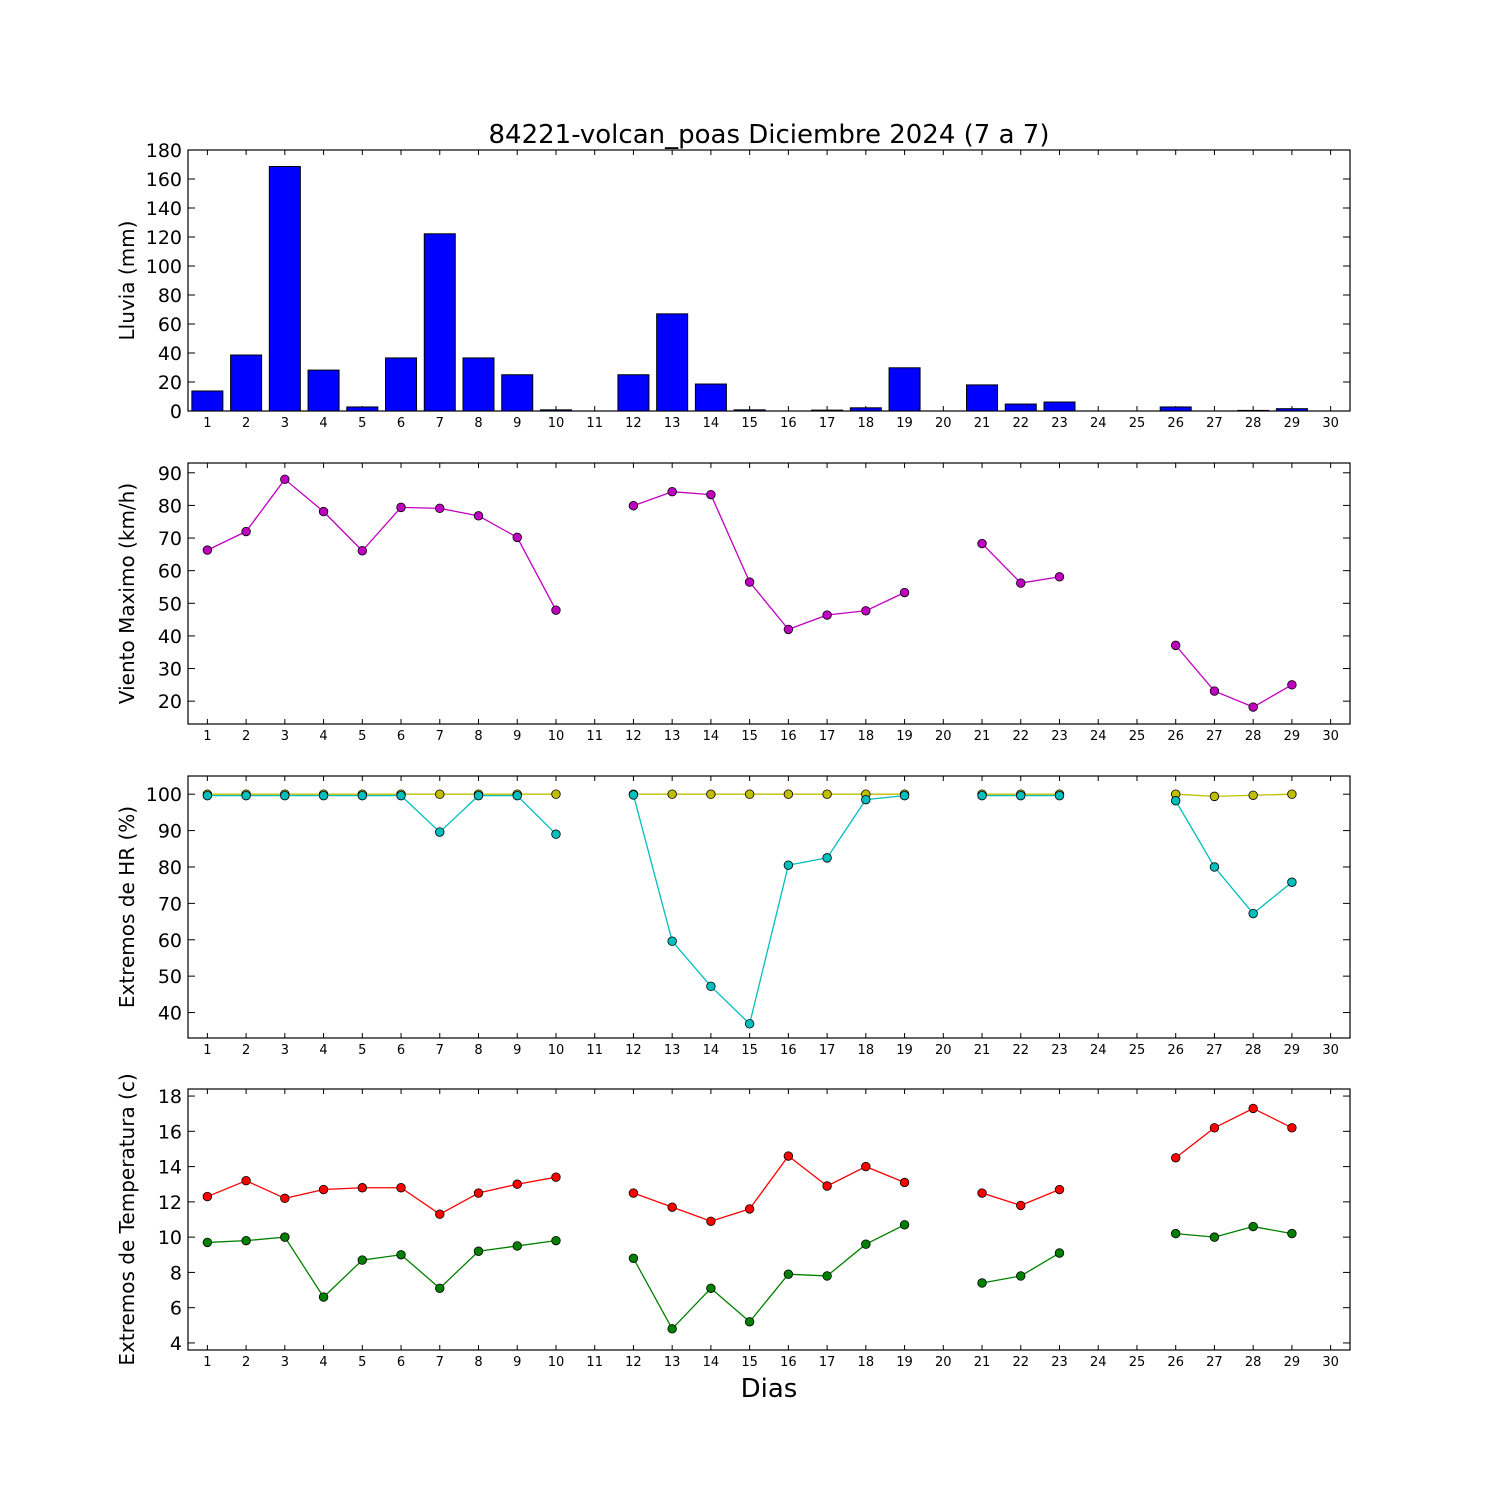  Describe the element at coordinates (362, 1362) in the screenshot. I see `x-tick-label: 5` at that location.